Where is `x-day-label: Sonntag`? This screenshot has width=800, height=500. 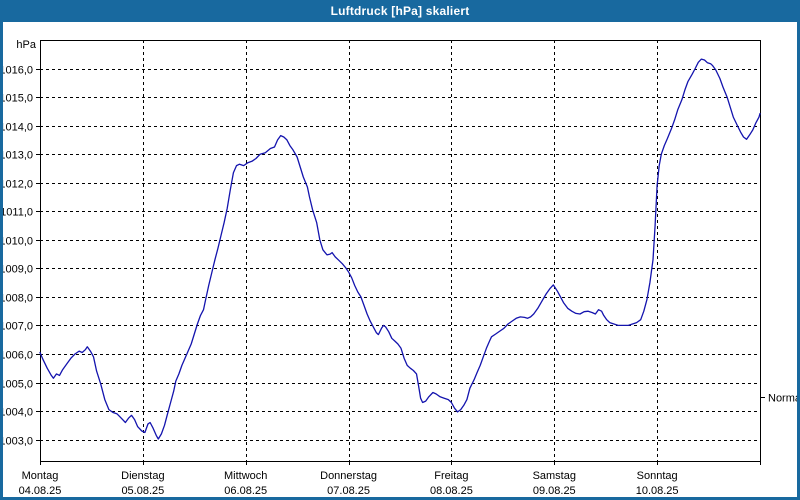
x-day-label: Sonntag is located at coordinates (657, 476).